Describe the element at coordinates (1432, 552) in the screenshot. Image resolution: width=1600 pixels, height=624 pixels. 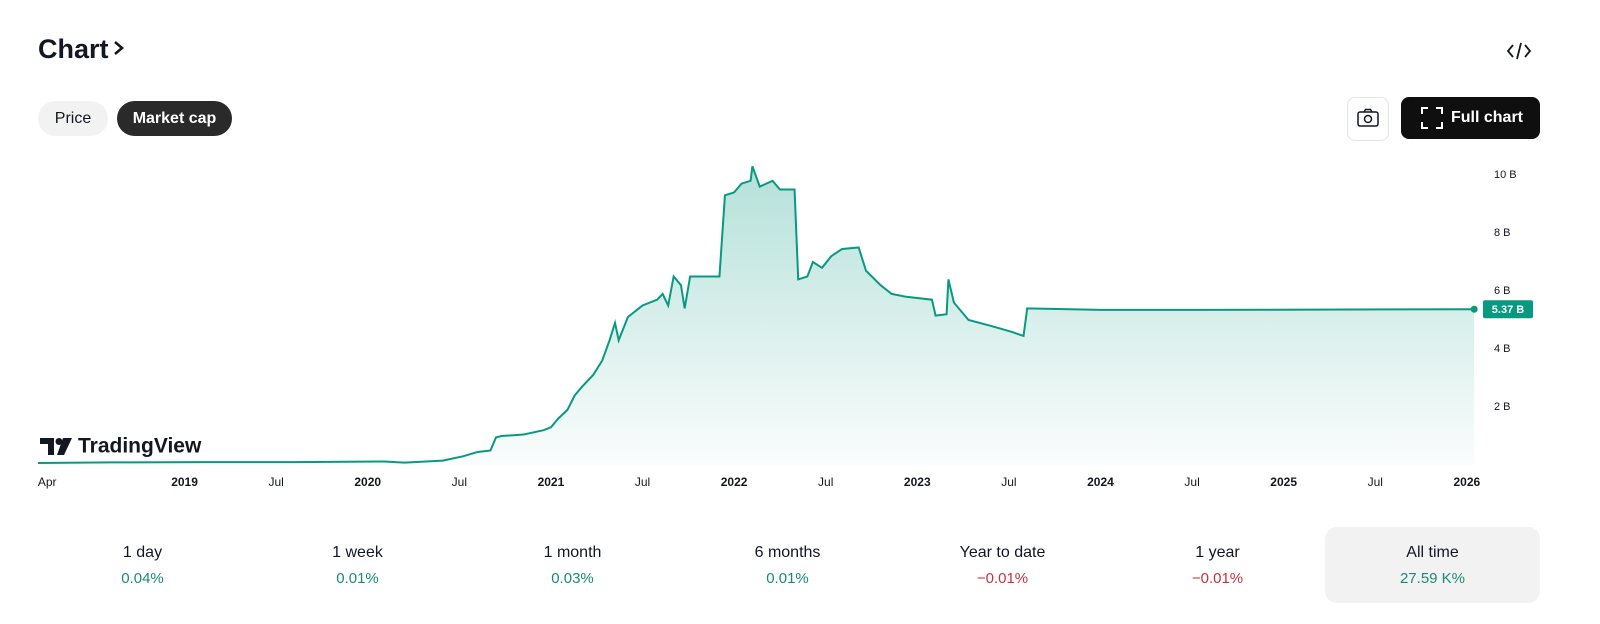
I see `period-label: All time` at that location.